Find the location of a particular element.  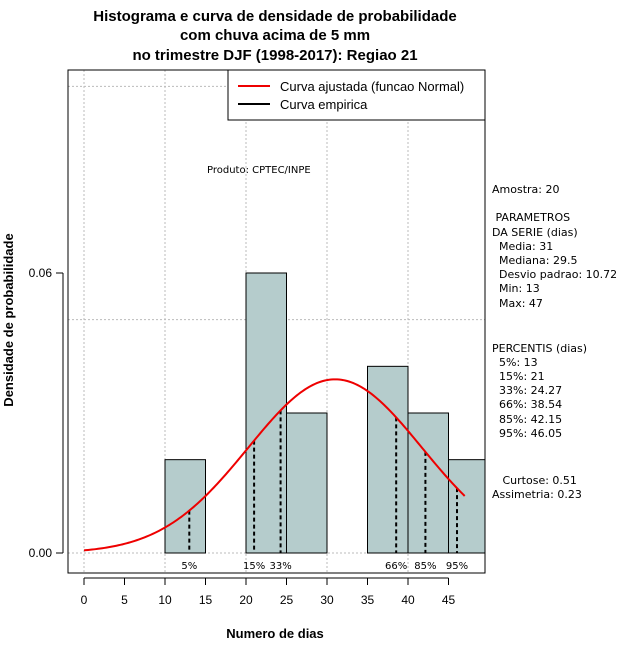

parameters-line: Min: 13 is located at coordinates (516, 288).